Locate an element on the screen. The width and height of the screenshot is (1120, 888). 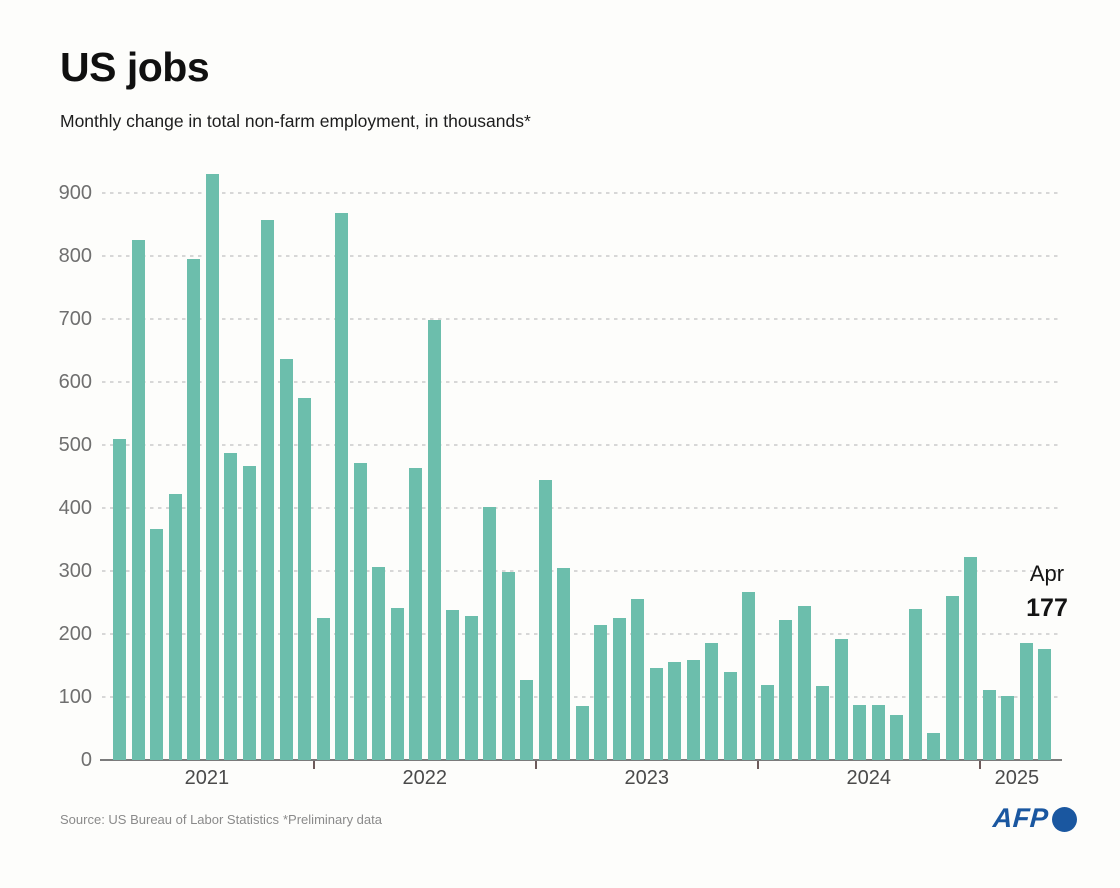
x-axis-year-label-2025: 2025 is located at coordinates (1017, 778).